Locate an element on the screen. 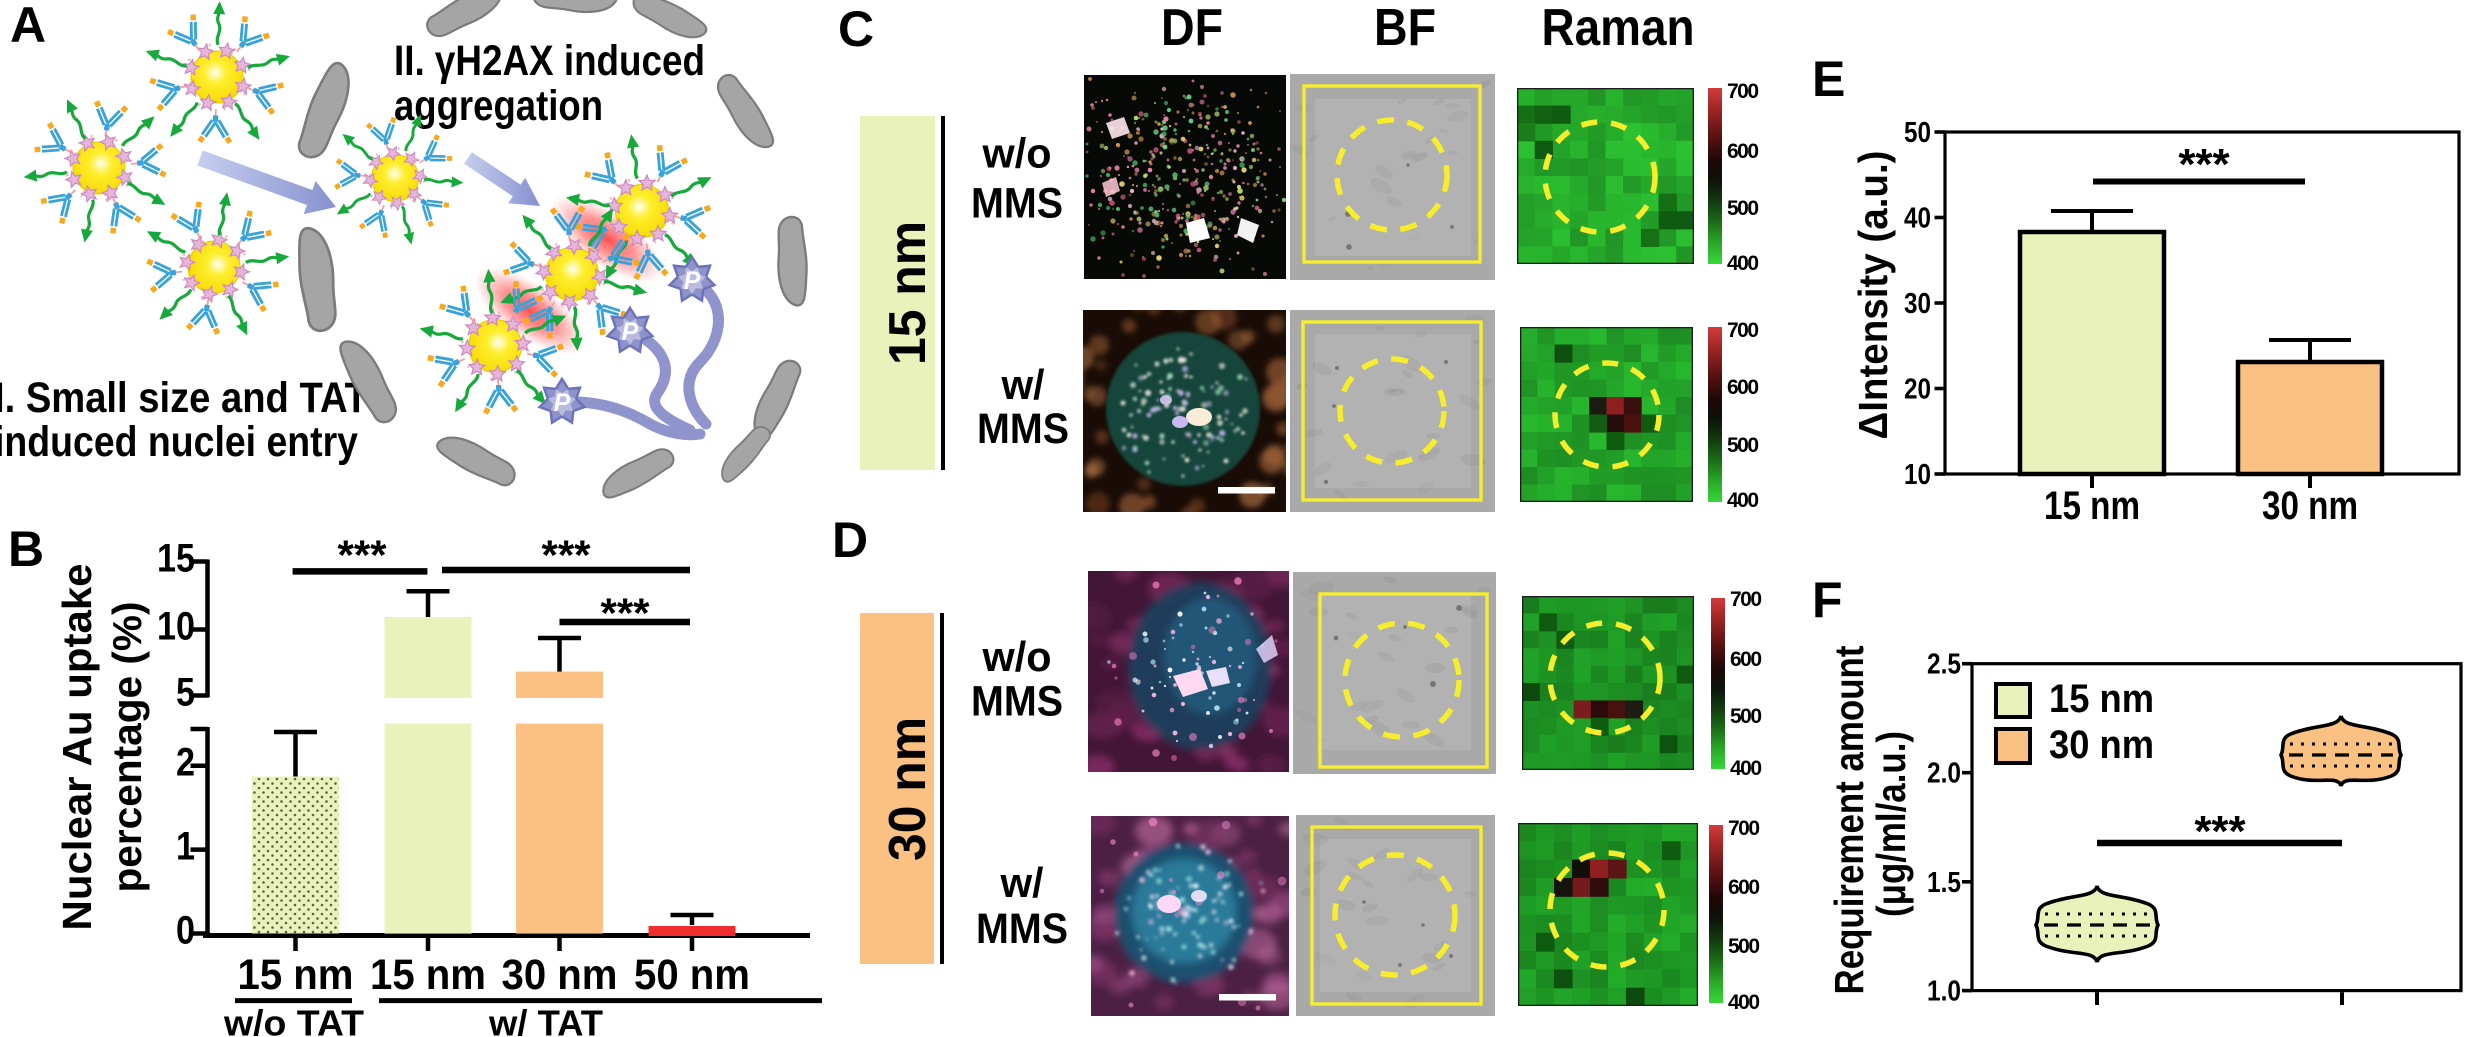 The image size is (2467, 1037). svg-text: D is located at coordinates (850, 540).